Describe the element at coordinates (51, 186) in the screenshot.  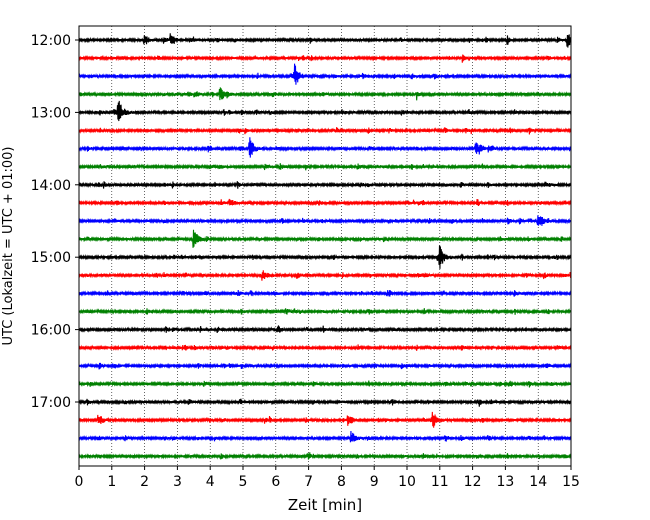
I see `y-tick-label: 14:00` at that location.